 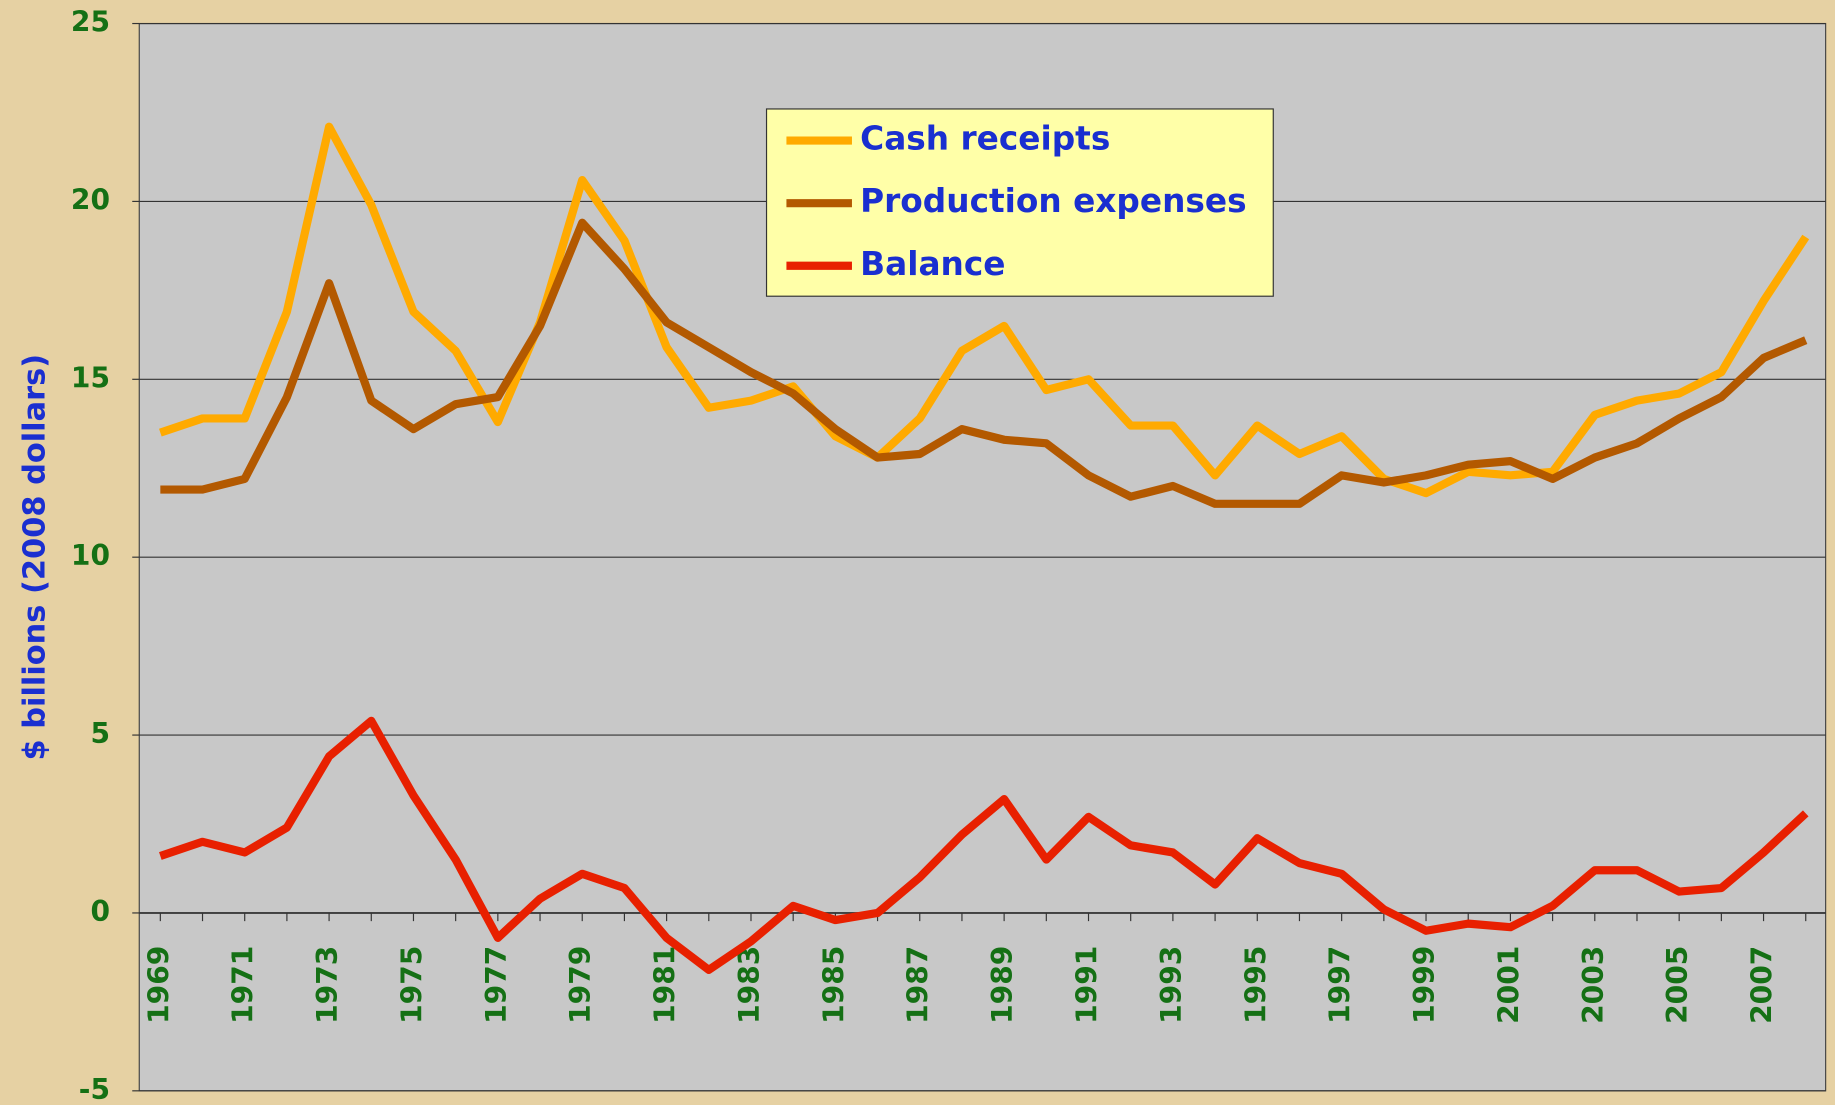 I want to click on x-tick-label: 2007, so click(x=1762, y=985).